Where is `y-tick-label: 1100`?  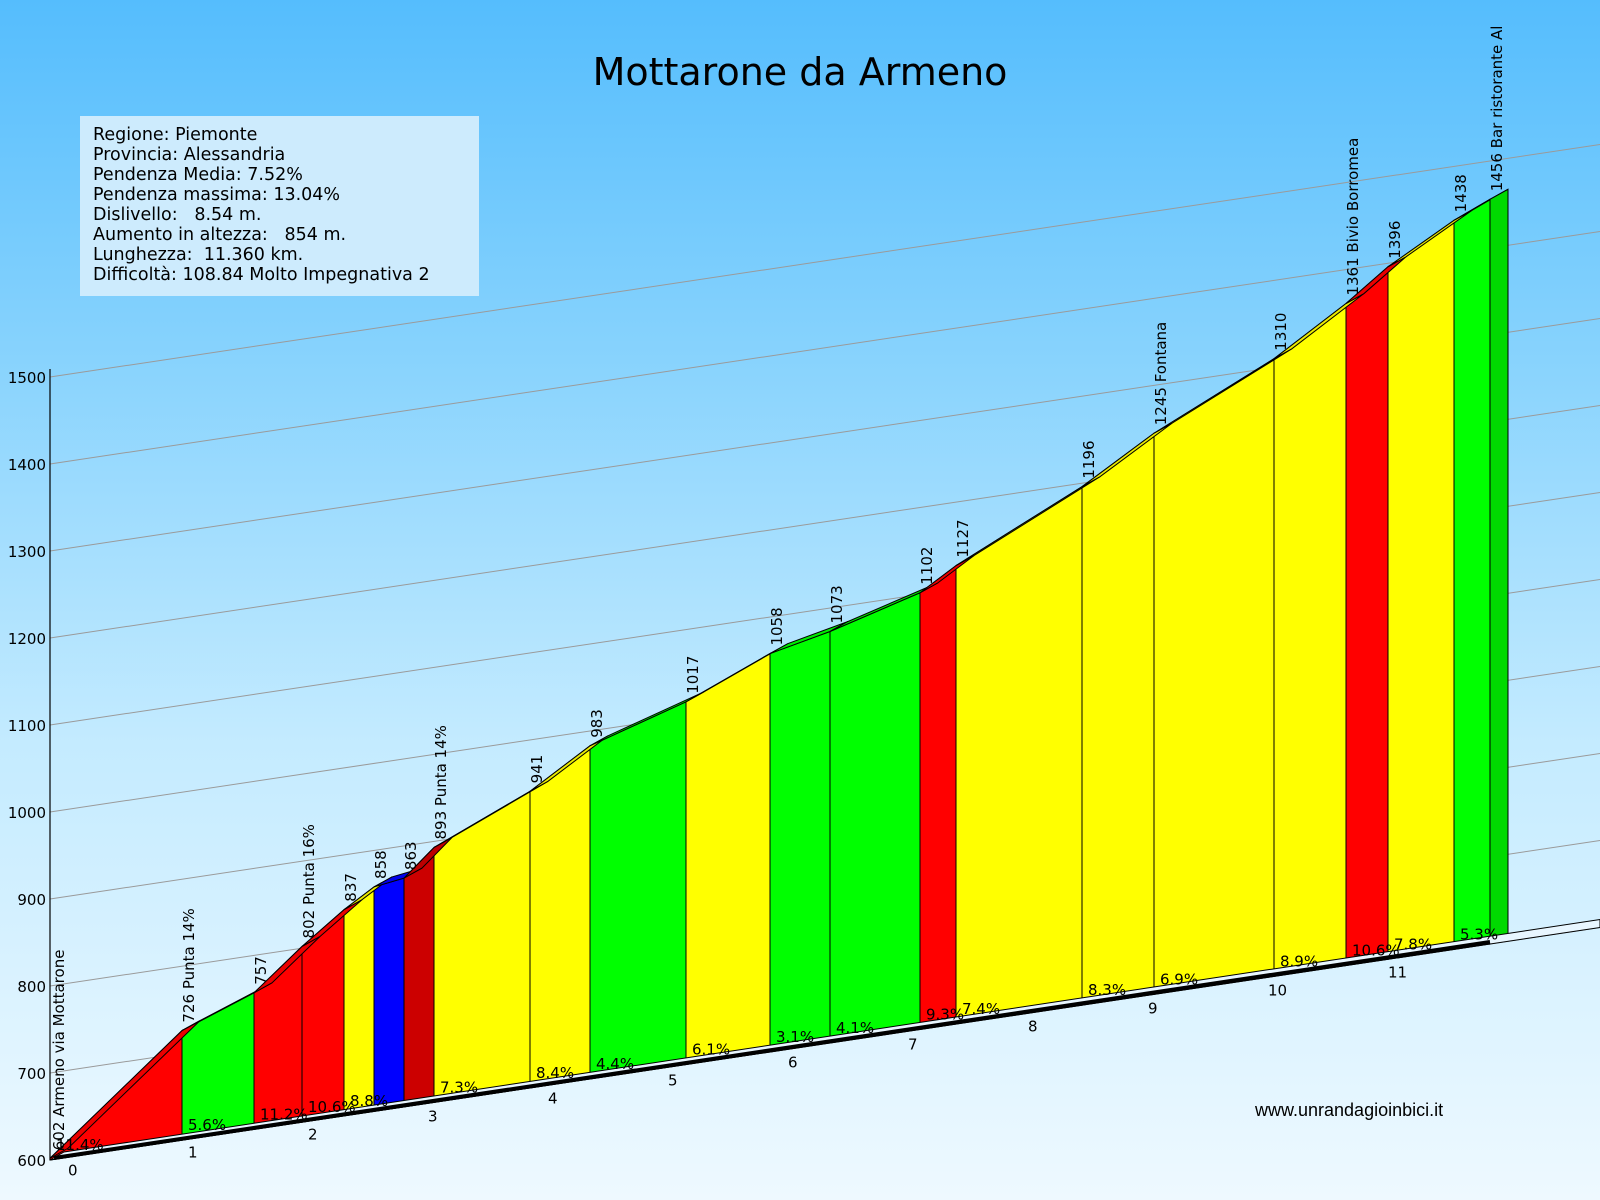 y-tick-label: 1100 is located at coordinates (27, 726).